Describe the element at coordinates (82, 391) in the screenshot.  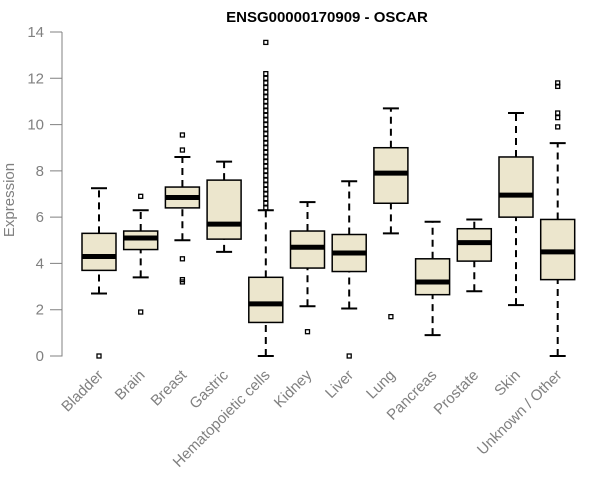
I see `x-tick-label: Bladder` at that location.